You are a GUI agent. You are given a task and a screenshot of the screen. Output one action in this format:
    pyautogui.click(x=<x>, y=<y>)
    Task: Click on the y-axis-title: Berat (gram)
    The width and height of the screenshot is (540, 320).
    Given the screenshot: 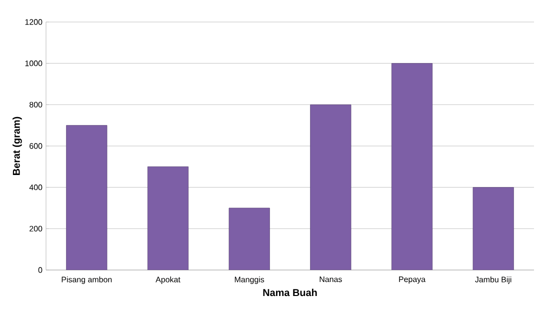 What is the action you would take?
    pyautogui.click(x=17, y=145)
    